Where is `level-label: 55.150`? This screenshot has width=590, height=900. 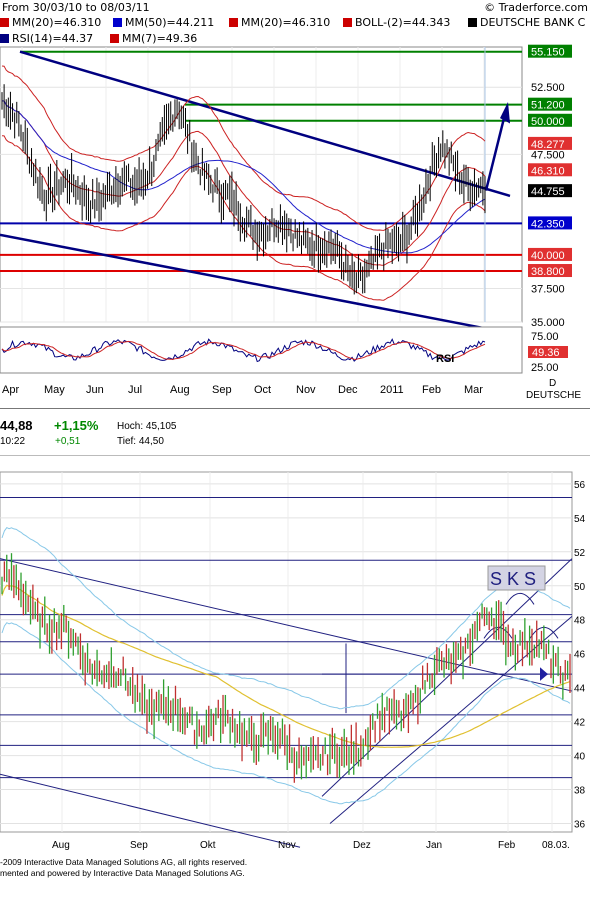
level-label: 55.150 is located at coordinates (548, 53).